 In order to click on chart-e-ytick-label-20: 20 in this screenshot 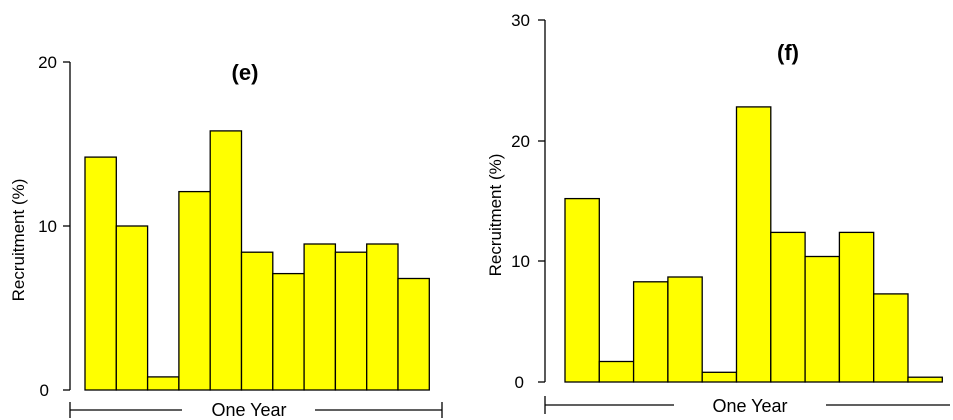, I will do `click(47, 62)`.